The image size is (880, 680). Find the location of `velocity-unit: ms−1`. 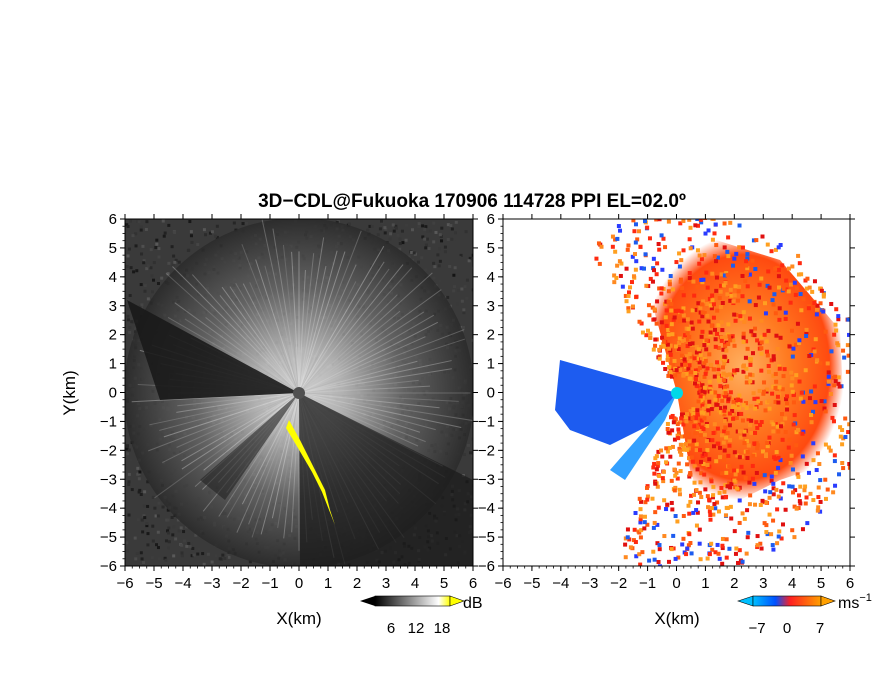

velocity-unit: ms−1 is located at coordinates (855, 602).